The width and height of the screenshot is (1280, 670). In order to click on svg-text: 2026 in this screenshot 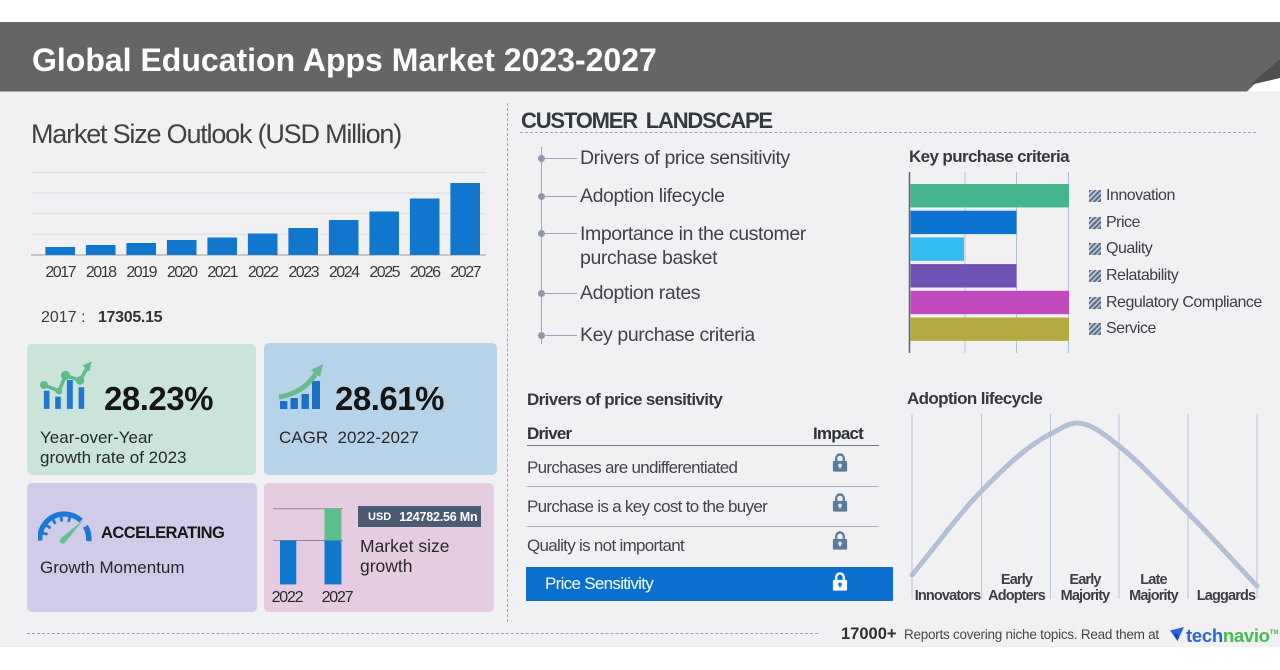, I will do `click(425, 272)`.